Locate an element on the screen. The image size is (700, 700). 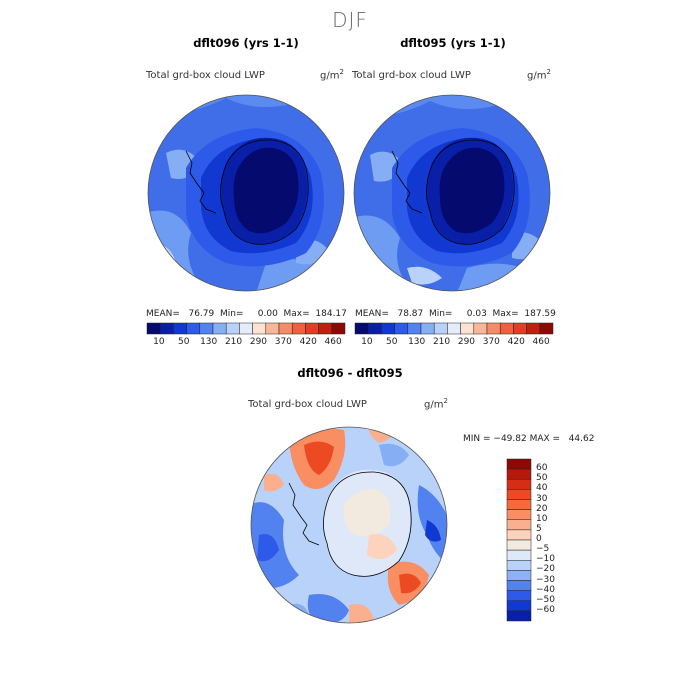
panel1-variable: Total grd-box cloud LWP is located at coordinates (205, 75).